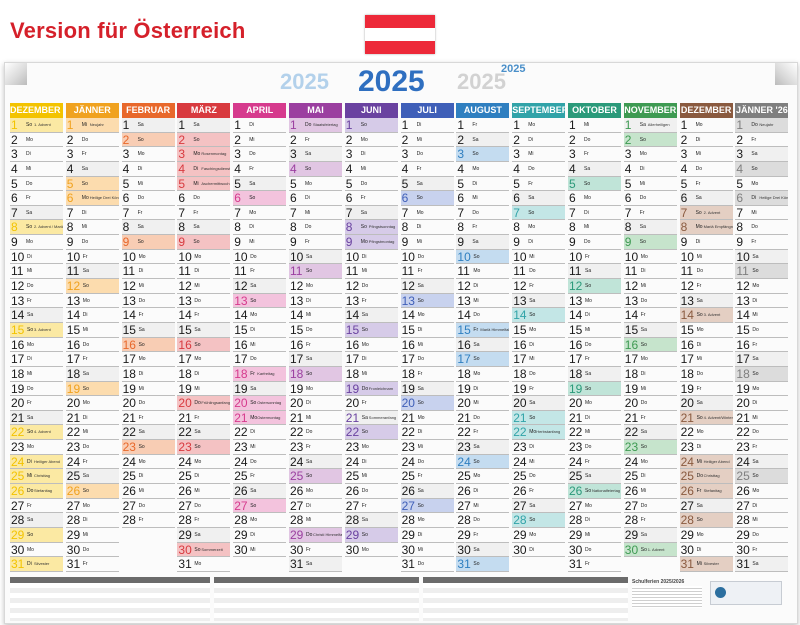  I want to click on holiday-label: Stefanitag, so click(712, 491).